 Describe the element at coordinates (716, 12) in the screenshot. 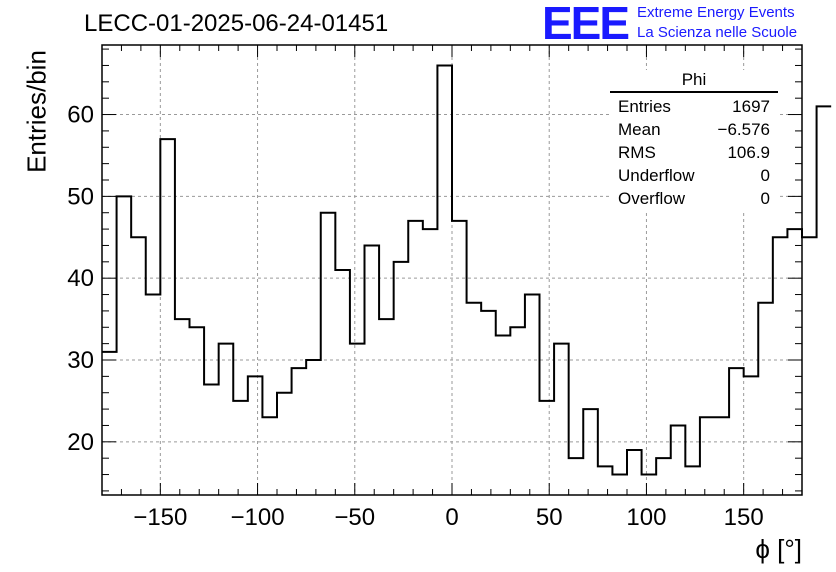

I see `logo-line-1: Extreme Energy Events` at that location.